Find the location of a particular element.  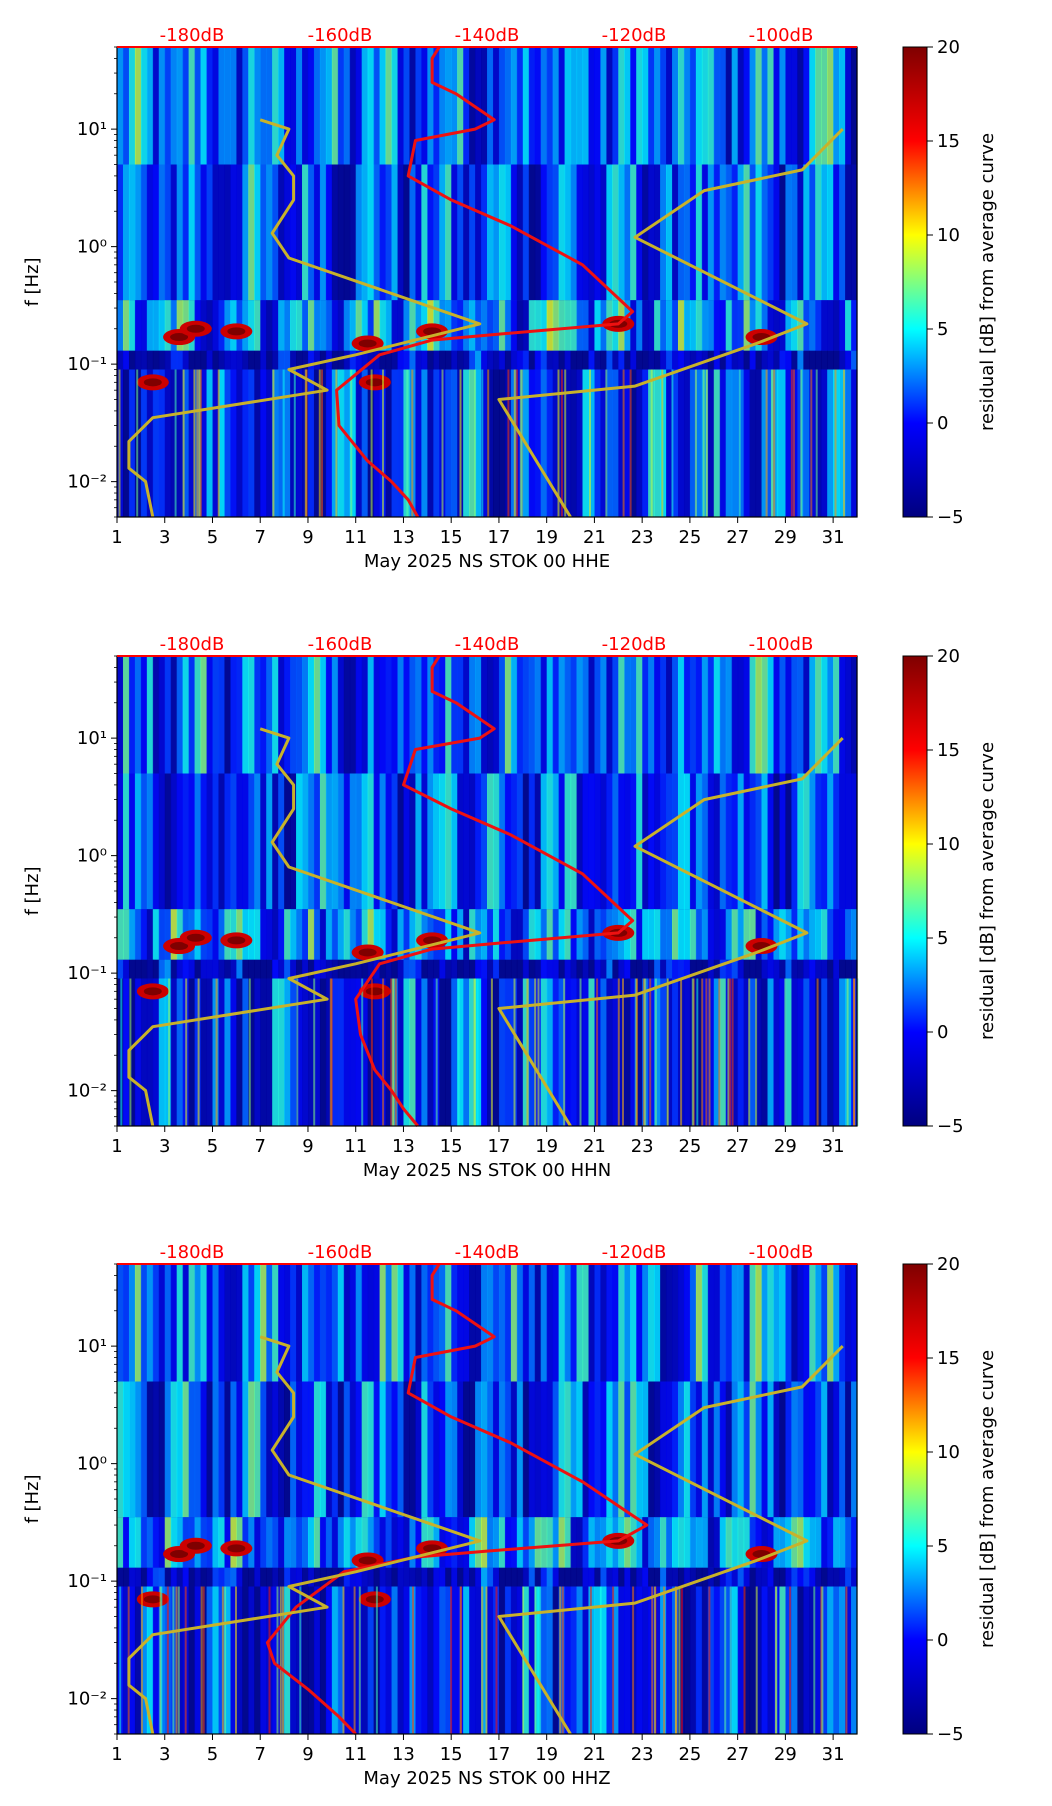

noise-model-curve is located at coordinates (304, 1535).